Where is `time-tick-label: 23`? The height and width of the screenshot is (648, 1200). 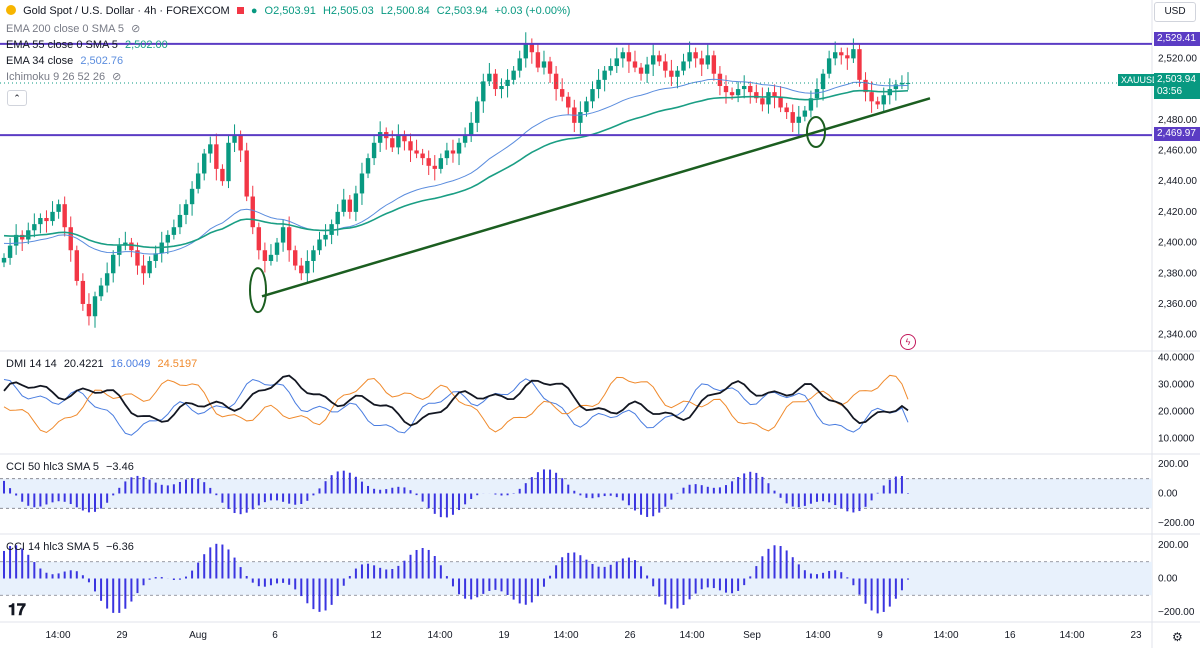
time-tick-label: 23 is located at coordinates (1136, 635).